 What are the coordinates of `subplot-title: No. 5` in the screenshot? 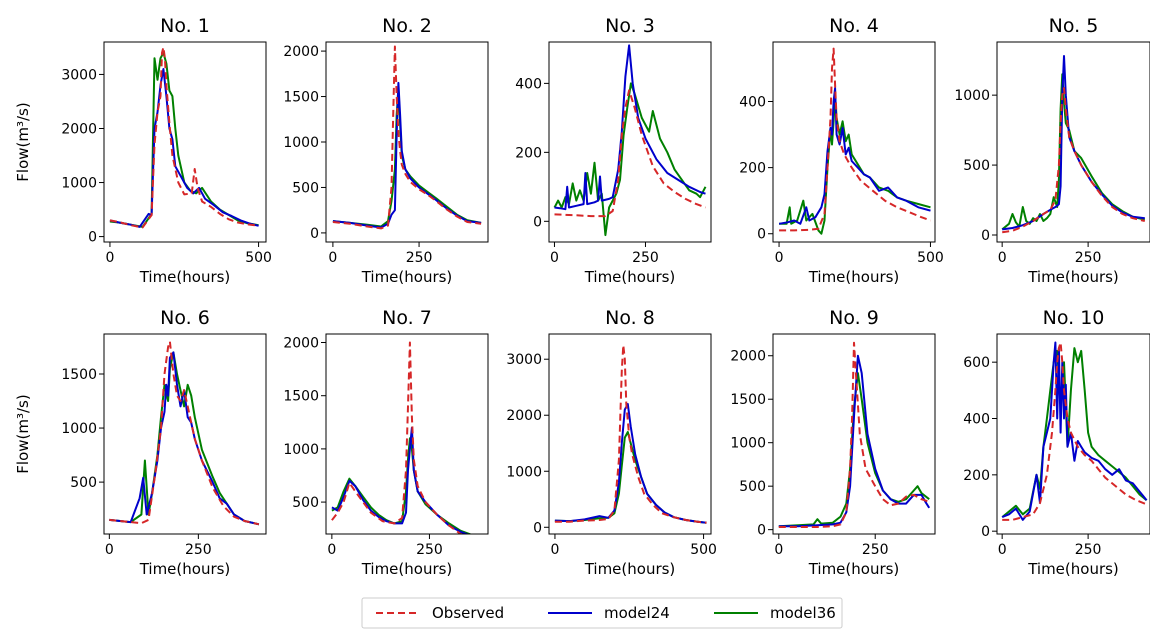 It's located at (1074, 26).